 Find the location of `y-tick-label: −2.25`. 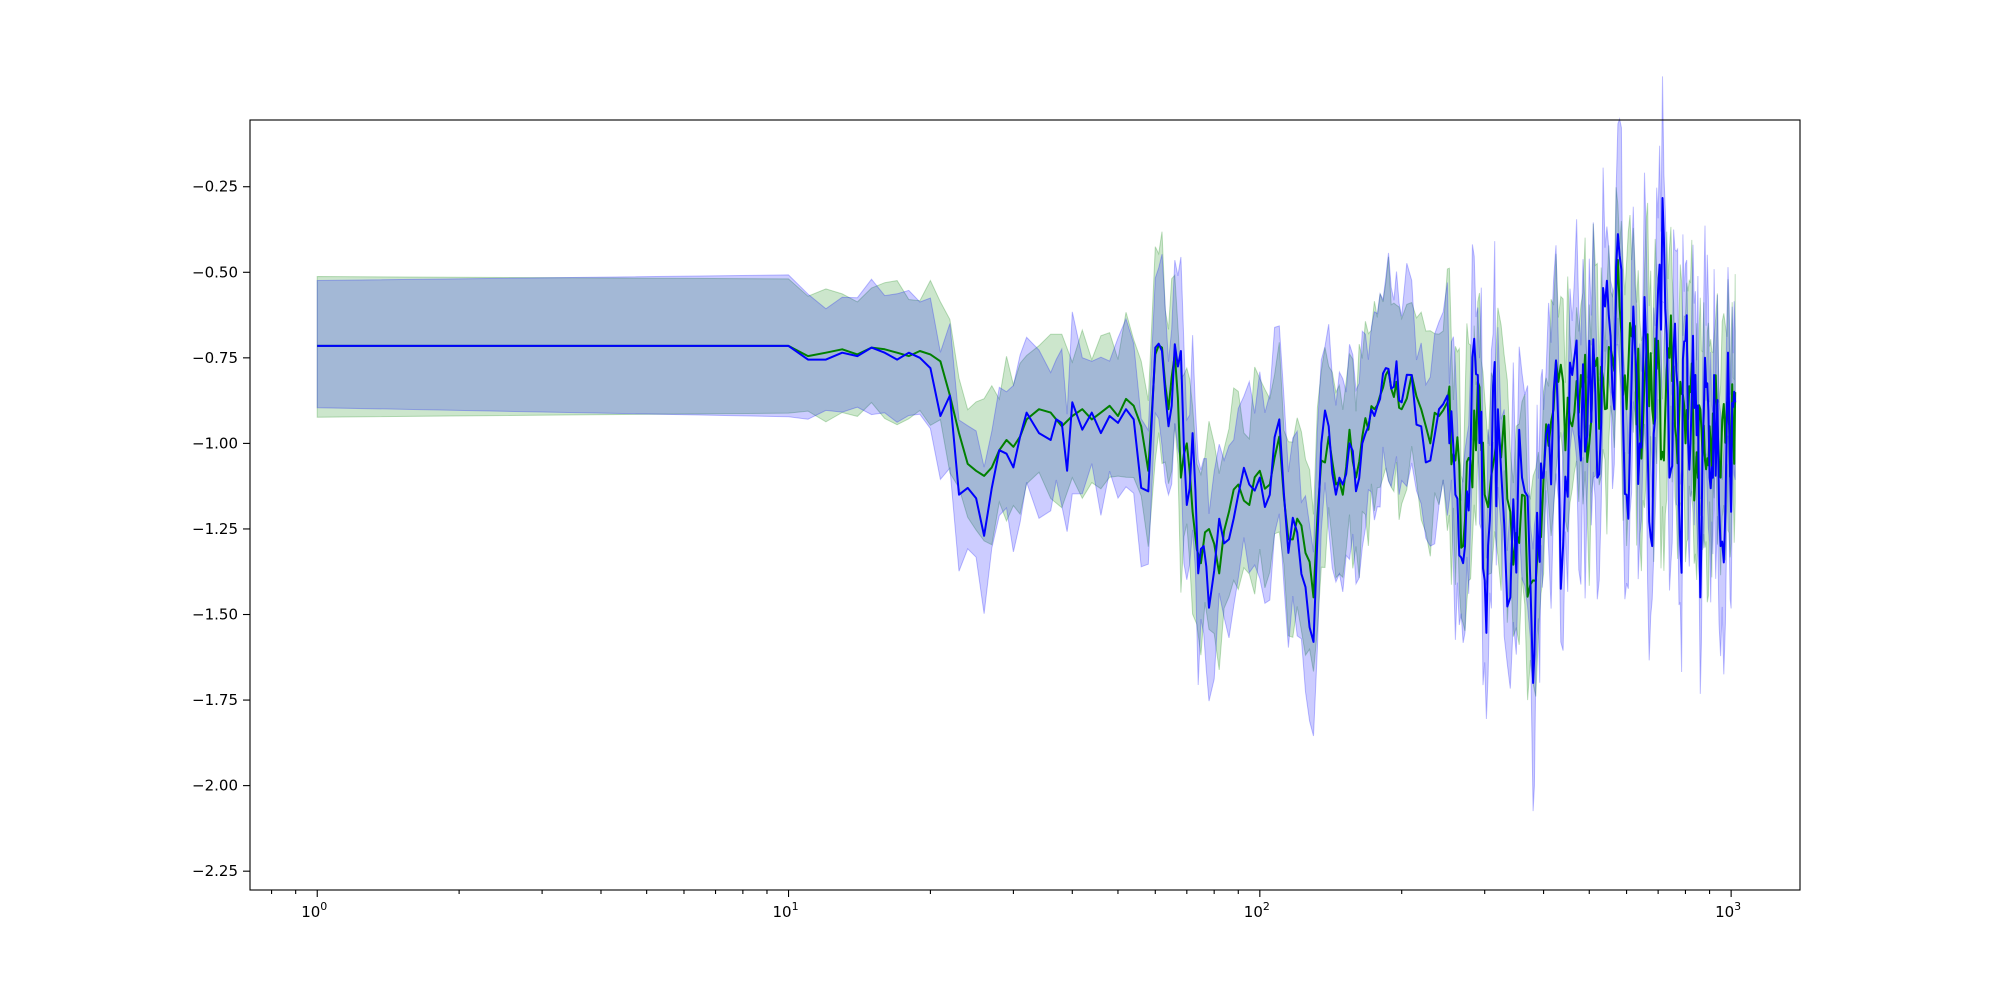

y-tick-label: −2.25 is located at coordinates (215, 871).